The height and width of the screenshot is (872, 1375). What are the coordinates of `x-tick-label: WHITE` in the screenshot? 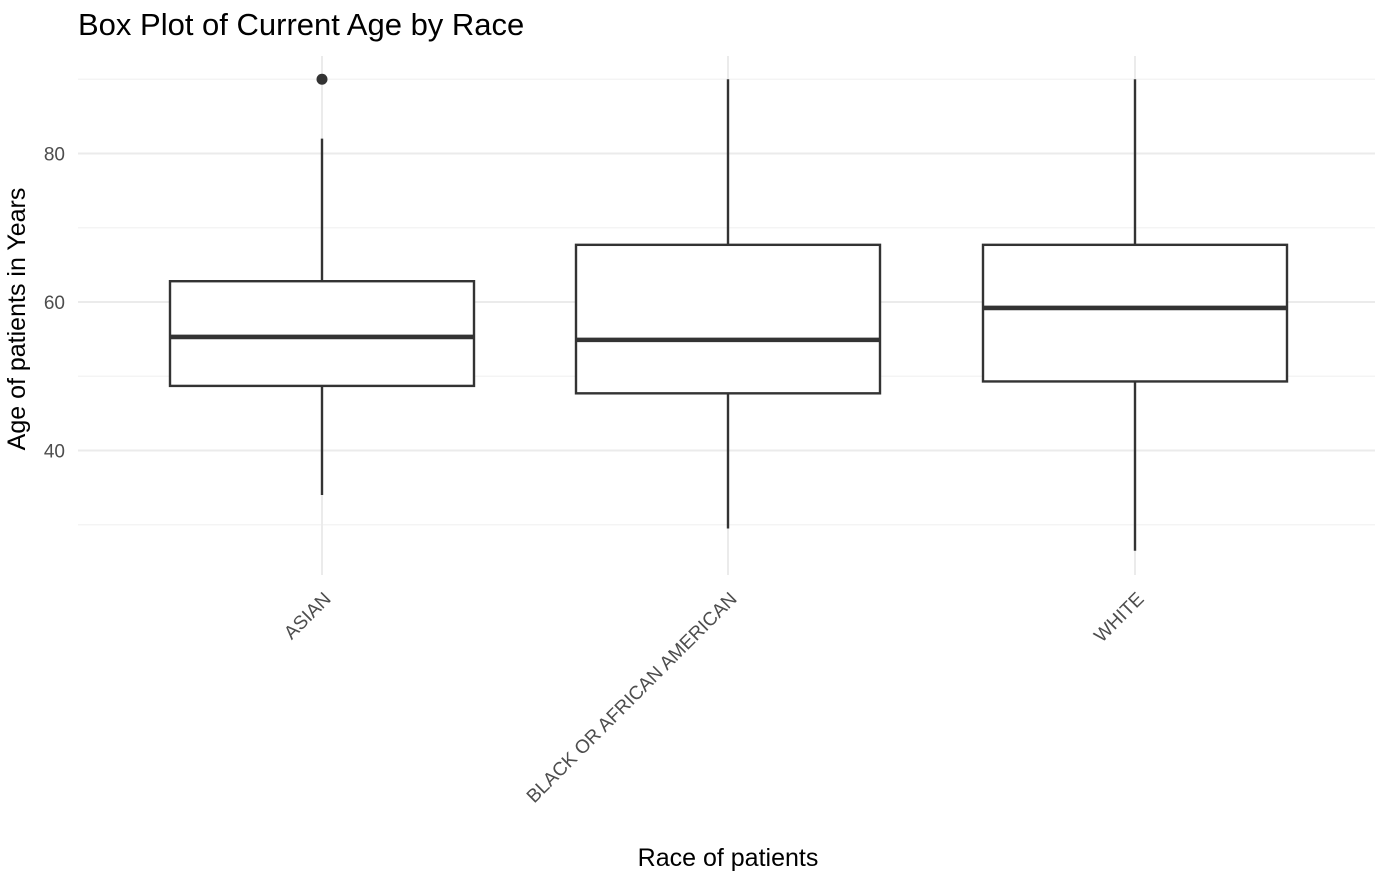 It's located at (1119, 618).